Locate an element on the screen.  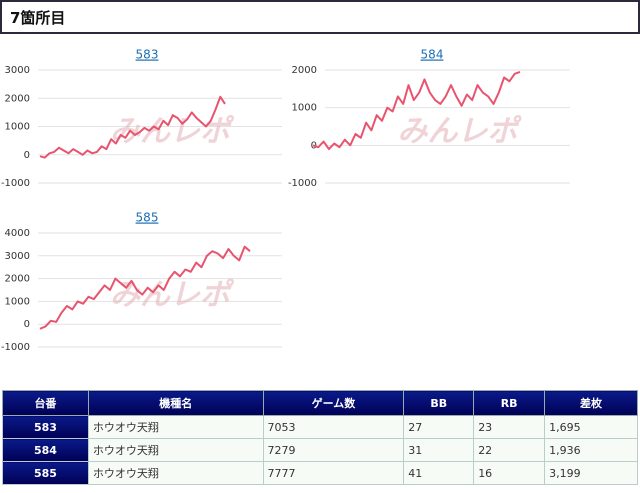
table-header: 台番 機種名 ゲーム数 BB RB 差枚 is located at coordinates (320, 403).